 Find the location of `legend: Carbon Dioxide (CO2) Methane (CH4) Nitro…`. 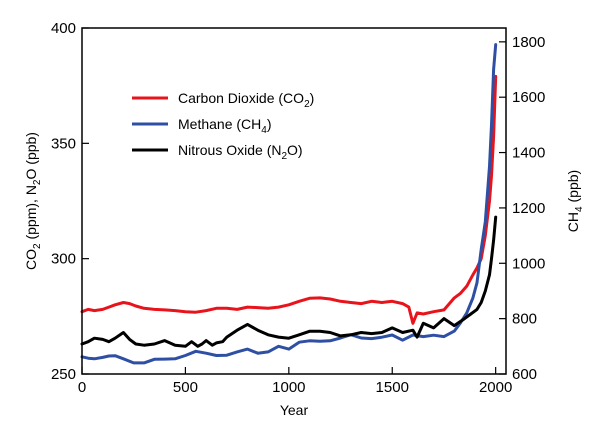

legend: Carbon Dioxide (CO2) Methane (CH4) Nitro… is located at coordinates (223, 126).